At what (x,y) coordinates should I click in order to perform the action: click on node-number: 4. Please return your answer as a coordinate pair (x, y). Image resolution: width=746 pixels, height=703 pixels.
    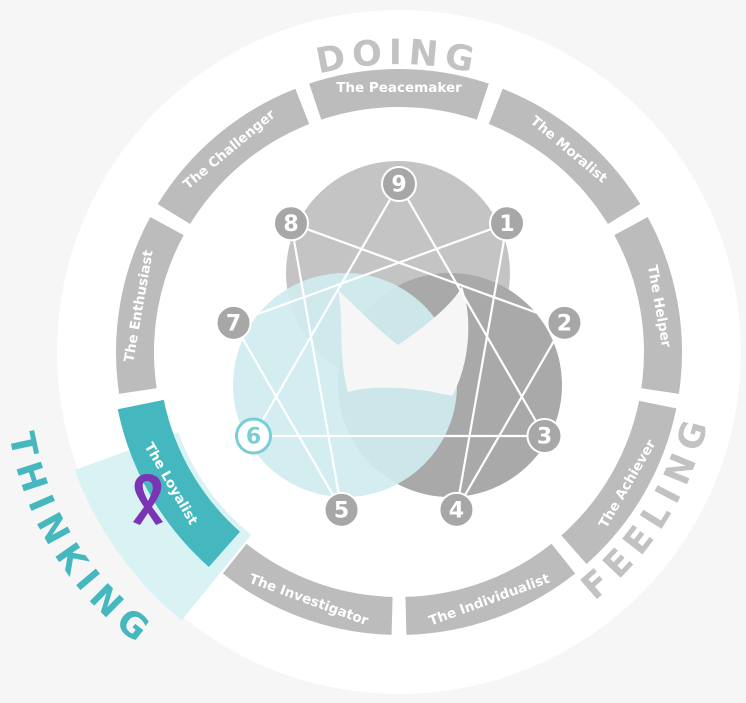
    Looking at the image, I should click on (456, 510).